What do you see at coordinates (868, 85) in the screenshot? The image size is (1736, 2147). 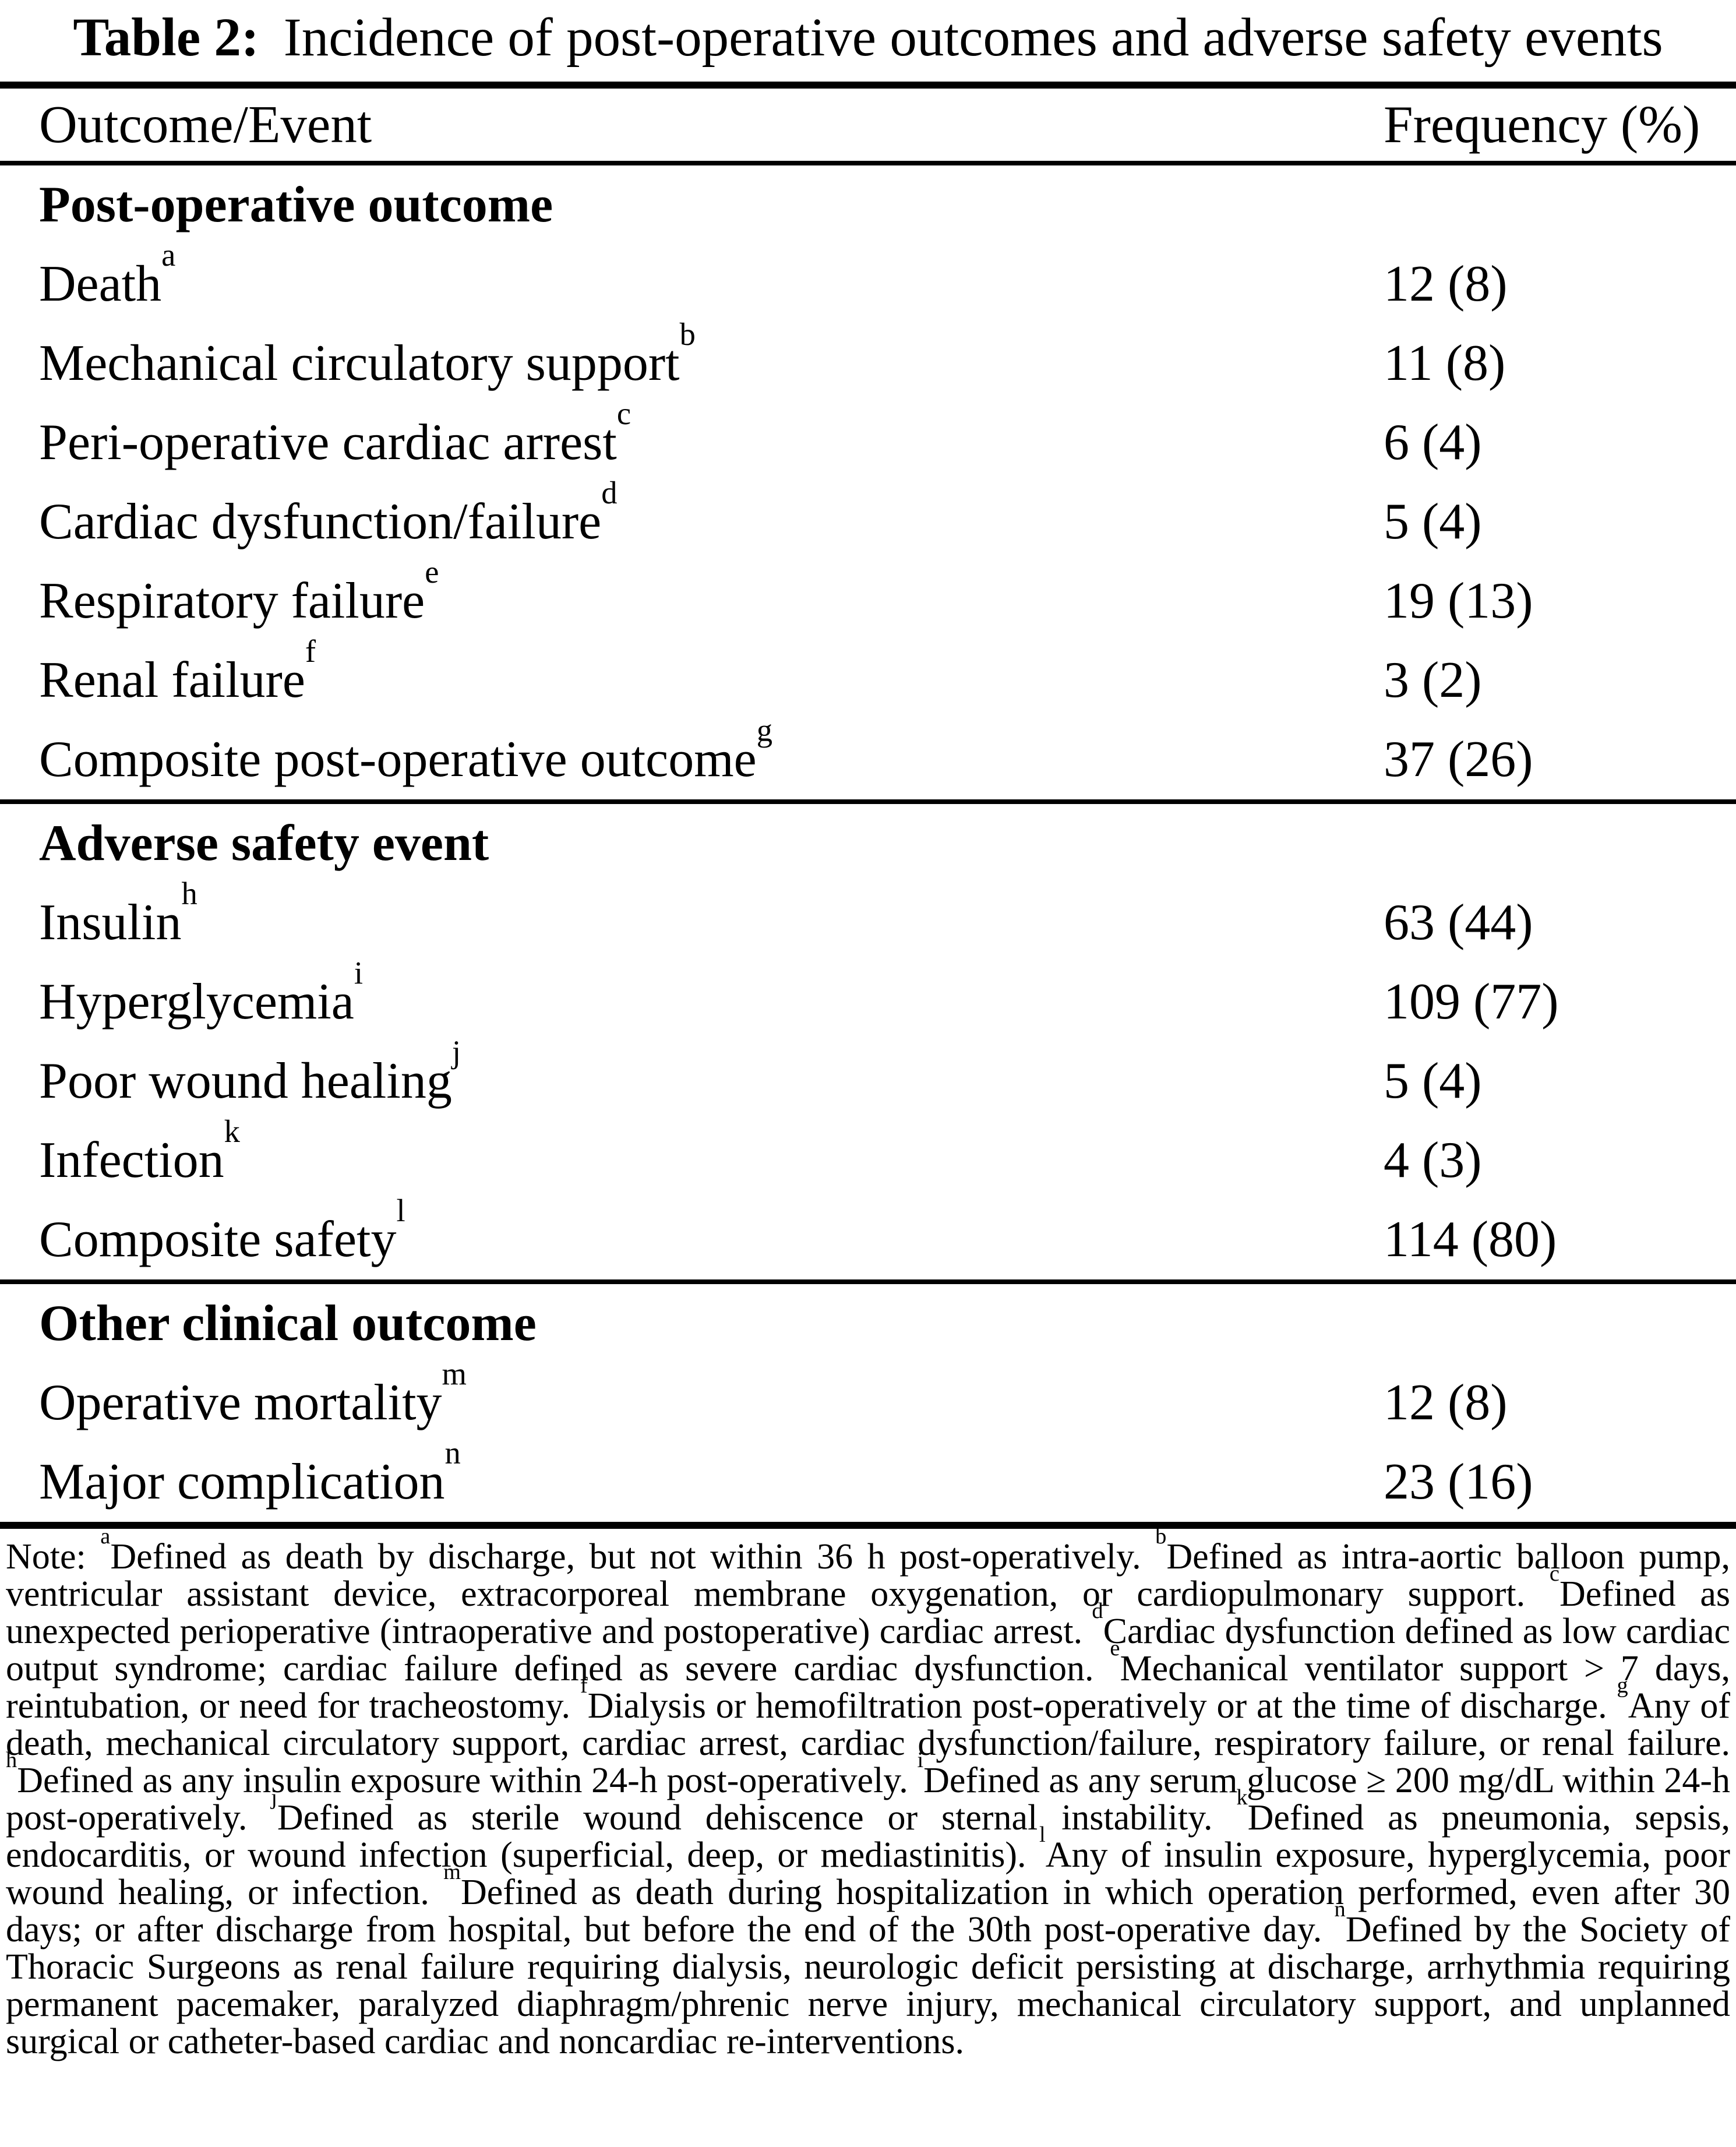 I see `top-rule` at bounding box center [868, 85].